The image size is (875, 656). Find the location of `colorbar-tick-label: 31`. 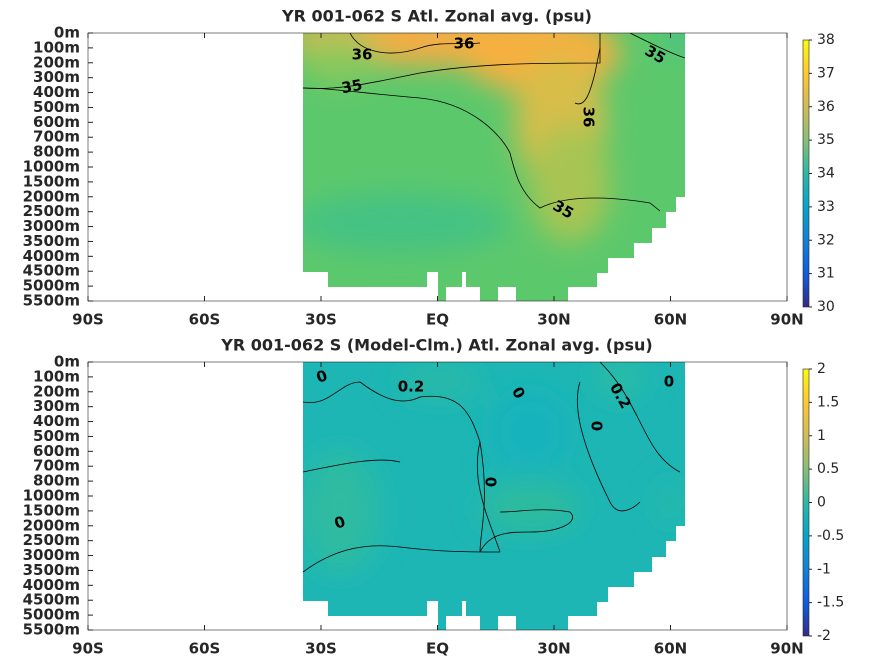

colorbar-tick-label: 31 is located at coordinates (826, 274).